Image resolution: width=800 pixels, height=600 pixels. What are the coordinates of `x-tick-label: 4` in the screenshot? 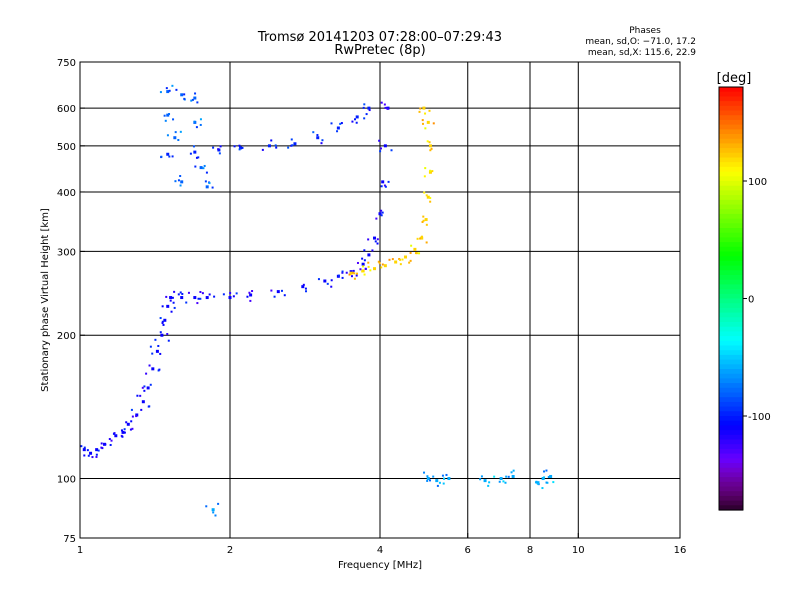 It's located at (380, 550).